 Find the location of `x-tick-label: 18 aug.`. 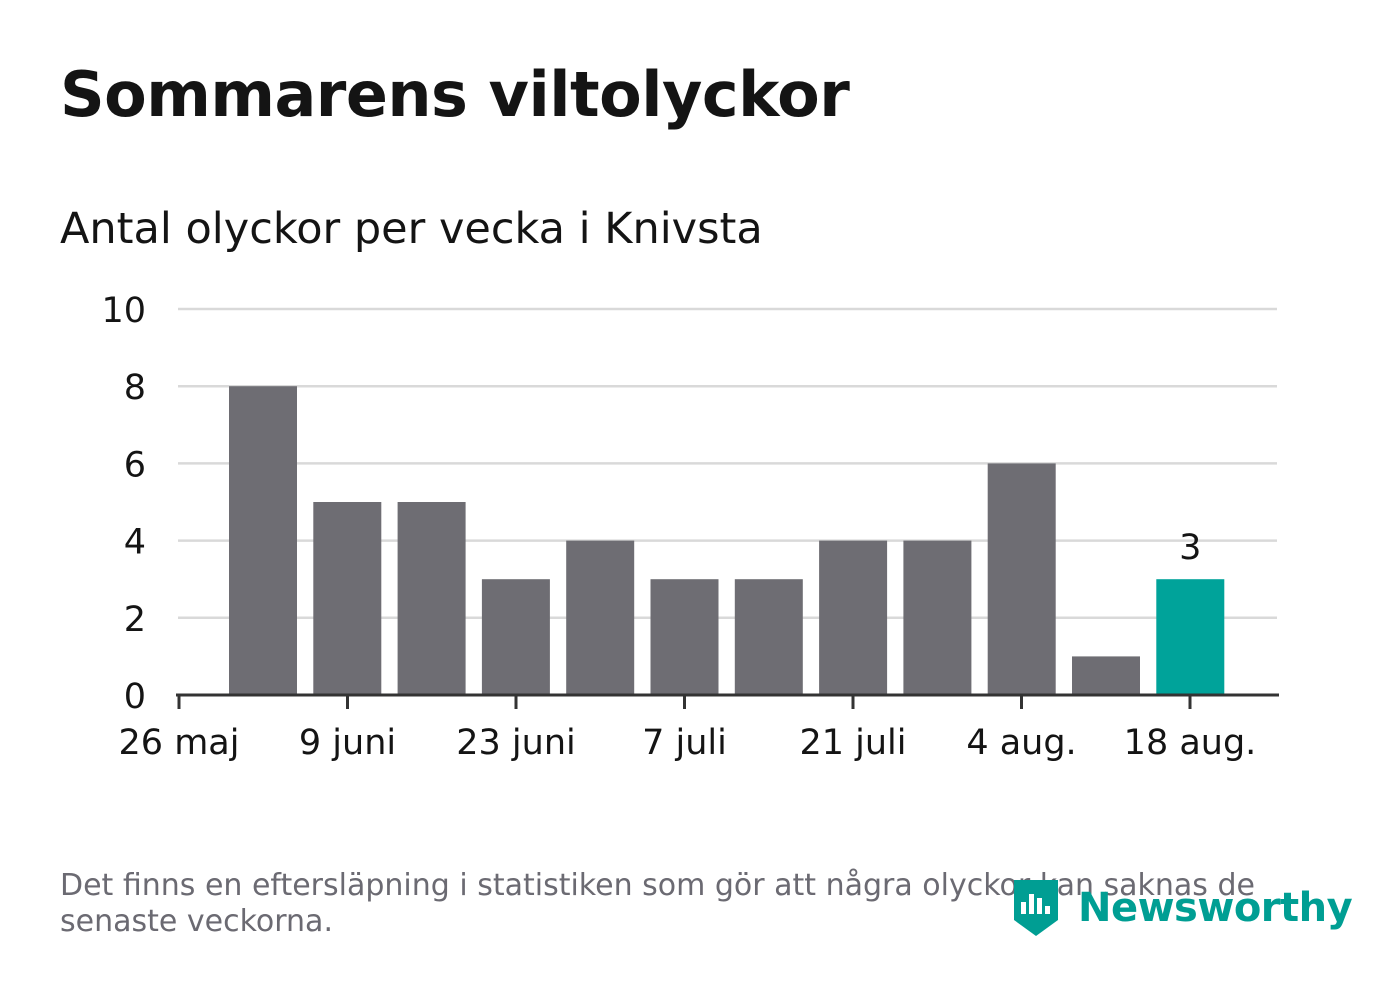

x-tick-label: 18 aug. is located at coordinates (1190, 743).